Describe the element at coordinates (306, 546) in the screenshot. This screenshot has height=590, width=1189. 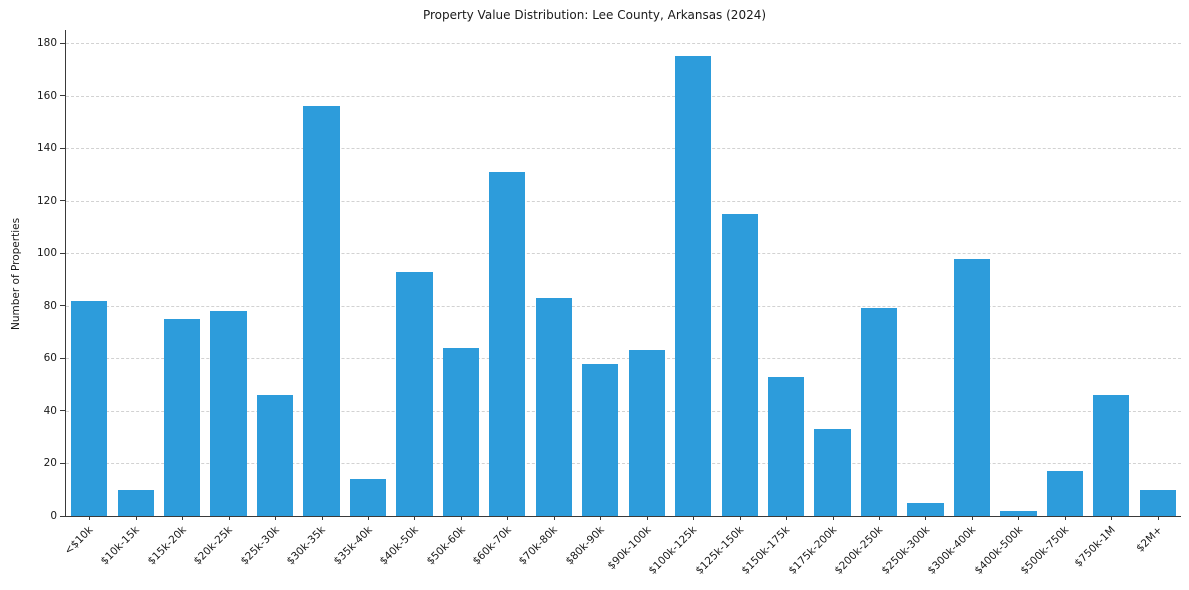
I see `x-tick-label: $30k-35k` at that location.